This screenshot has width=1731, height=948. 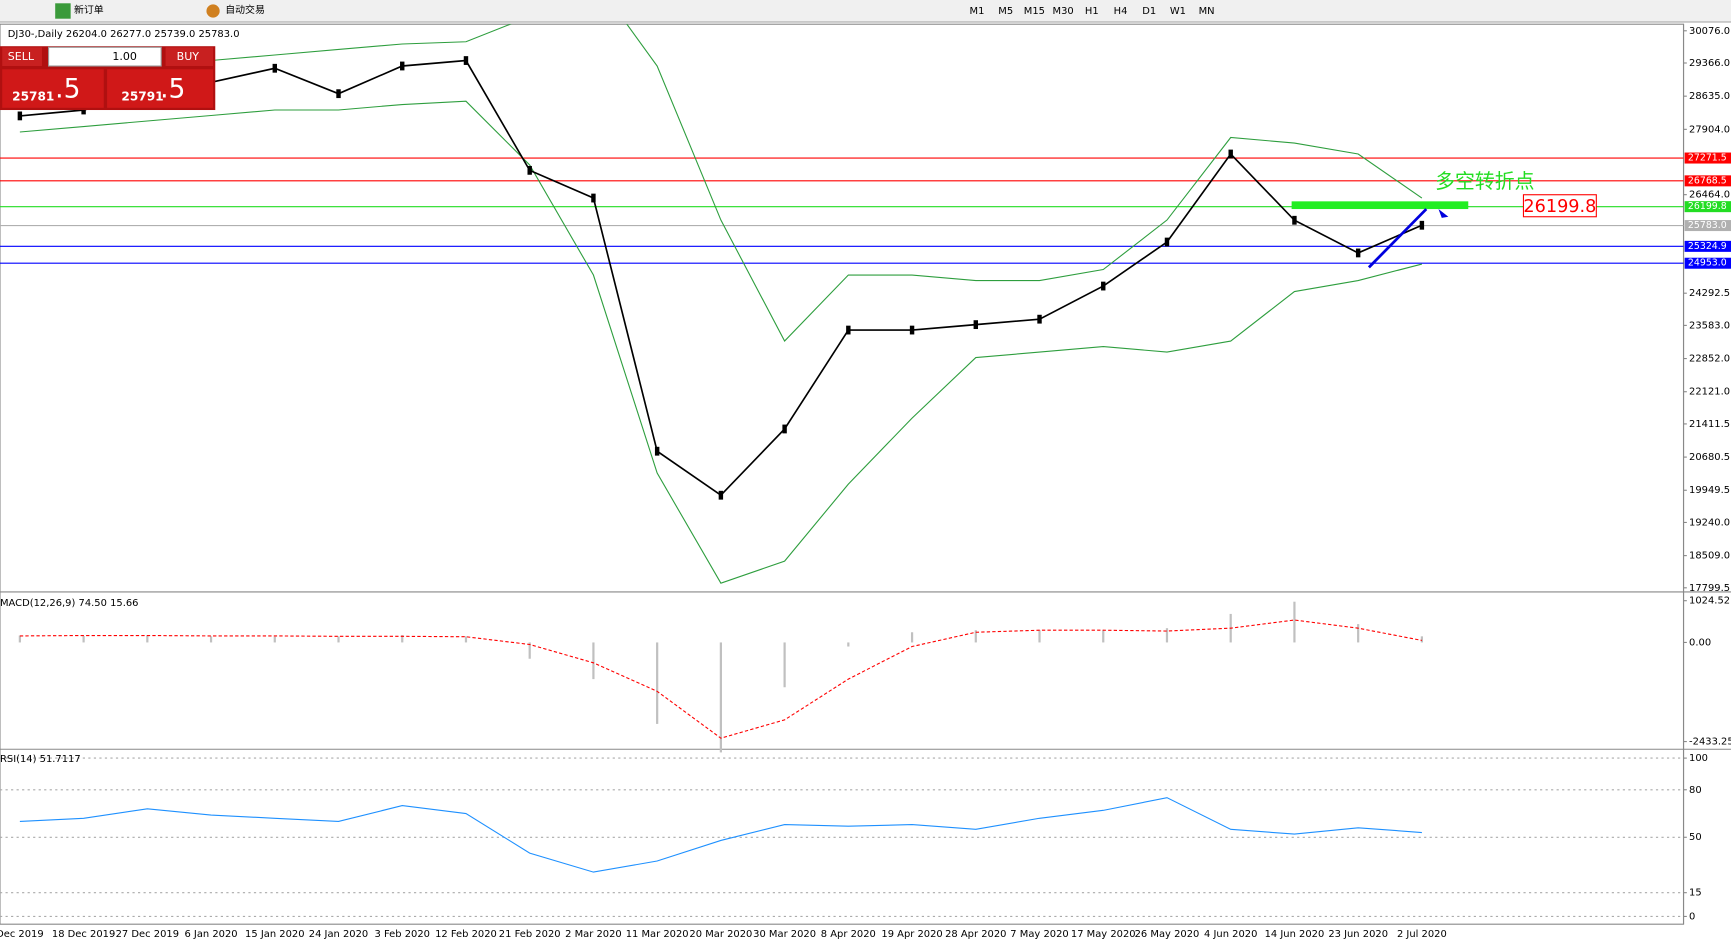 I want to click on x-tick-label: 19 Apr 2020, so click(x=911, y=934).